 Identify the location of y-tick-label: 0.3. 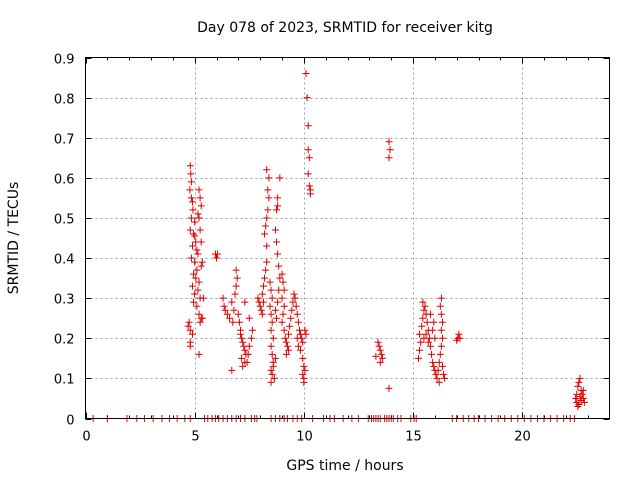
(64, 300).